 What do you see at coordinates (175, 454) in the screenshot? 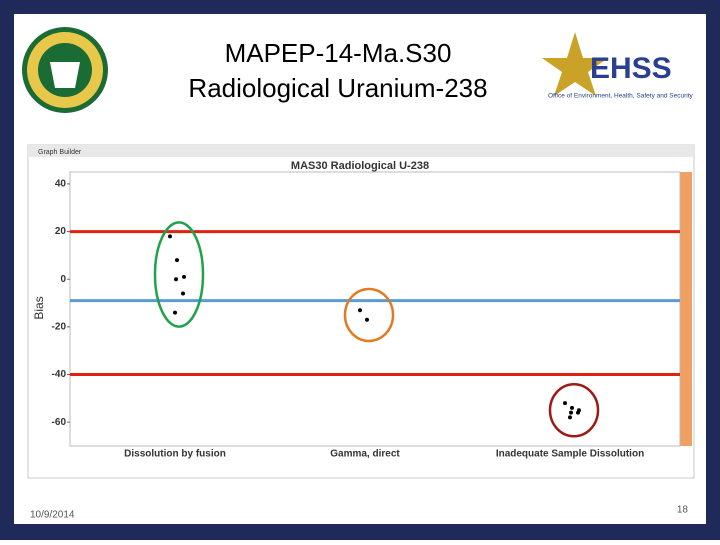
I see `x-tick-label: Dissolution by fusion` at bounding box center [175, 454].